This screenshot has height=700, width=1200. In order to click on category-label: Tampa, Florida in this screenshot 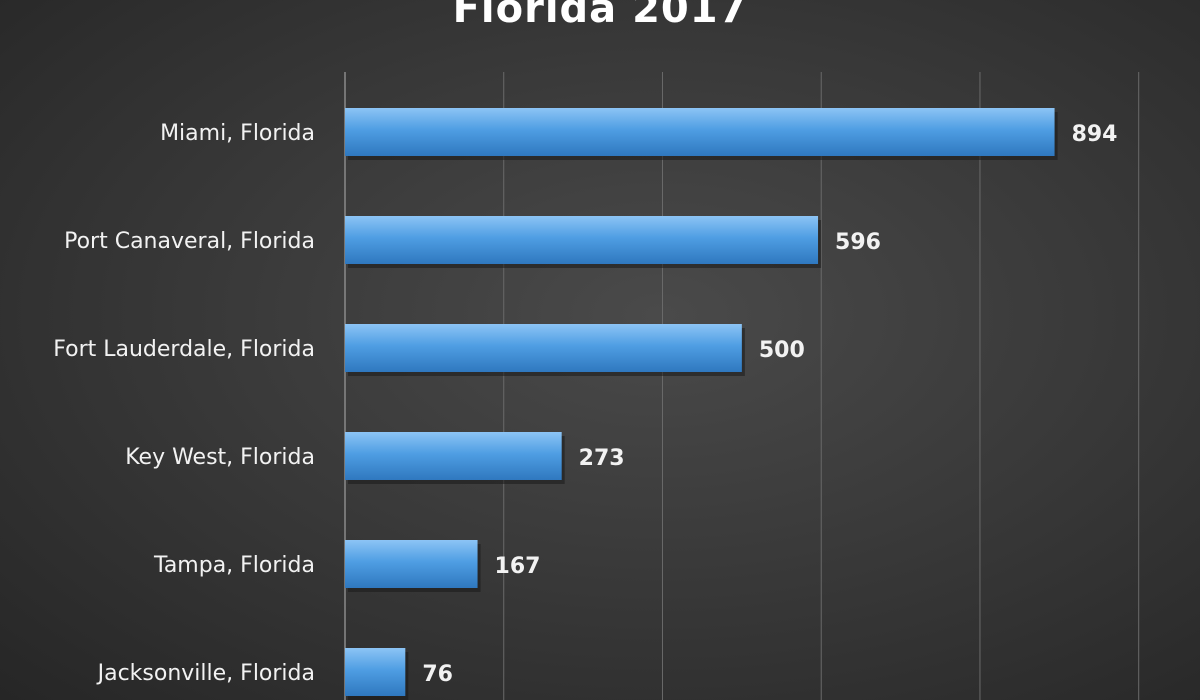, I will do `click(234, 565)`.